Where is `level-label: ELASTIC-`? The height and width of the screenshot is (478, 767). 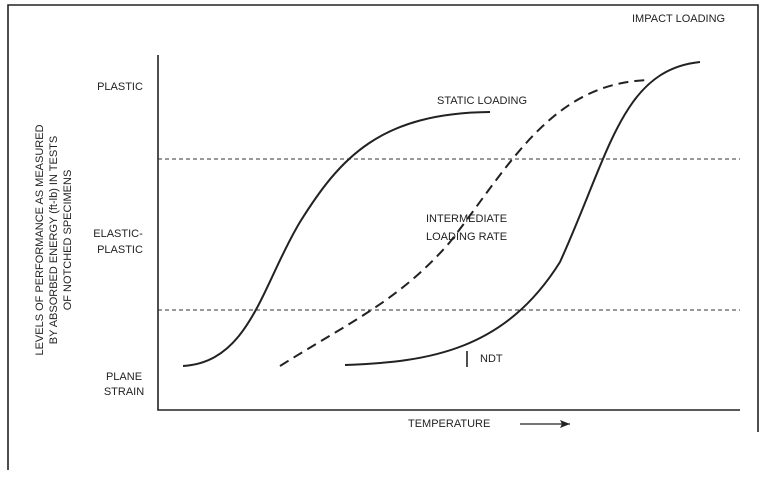 level-label: ELASTIC- is located at coordinates (118, 234).